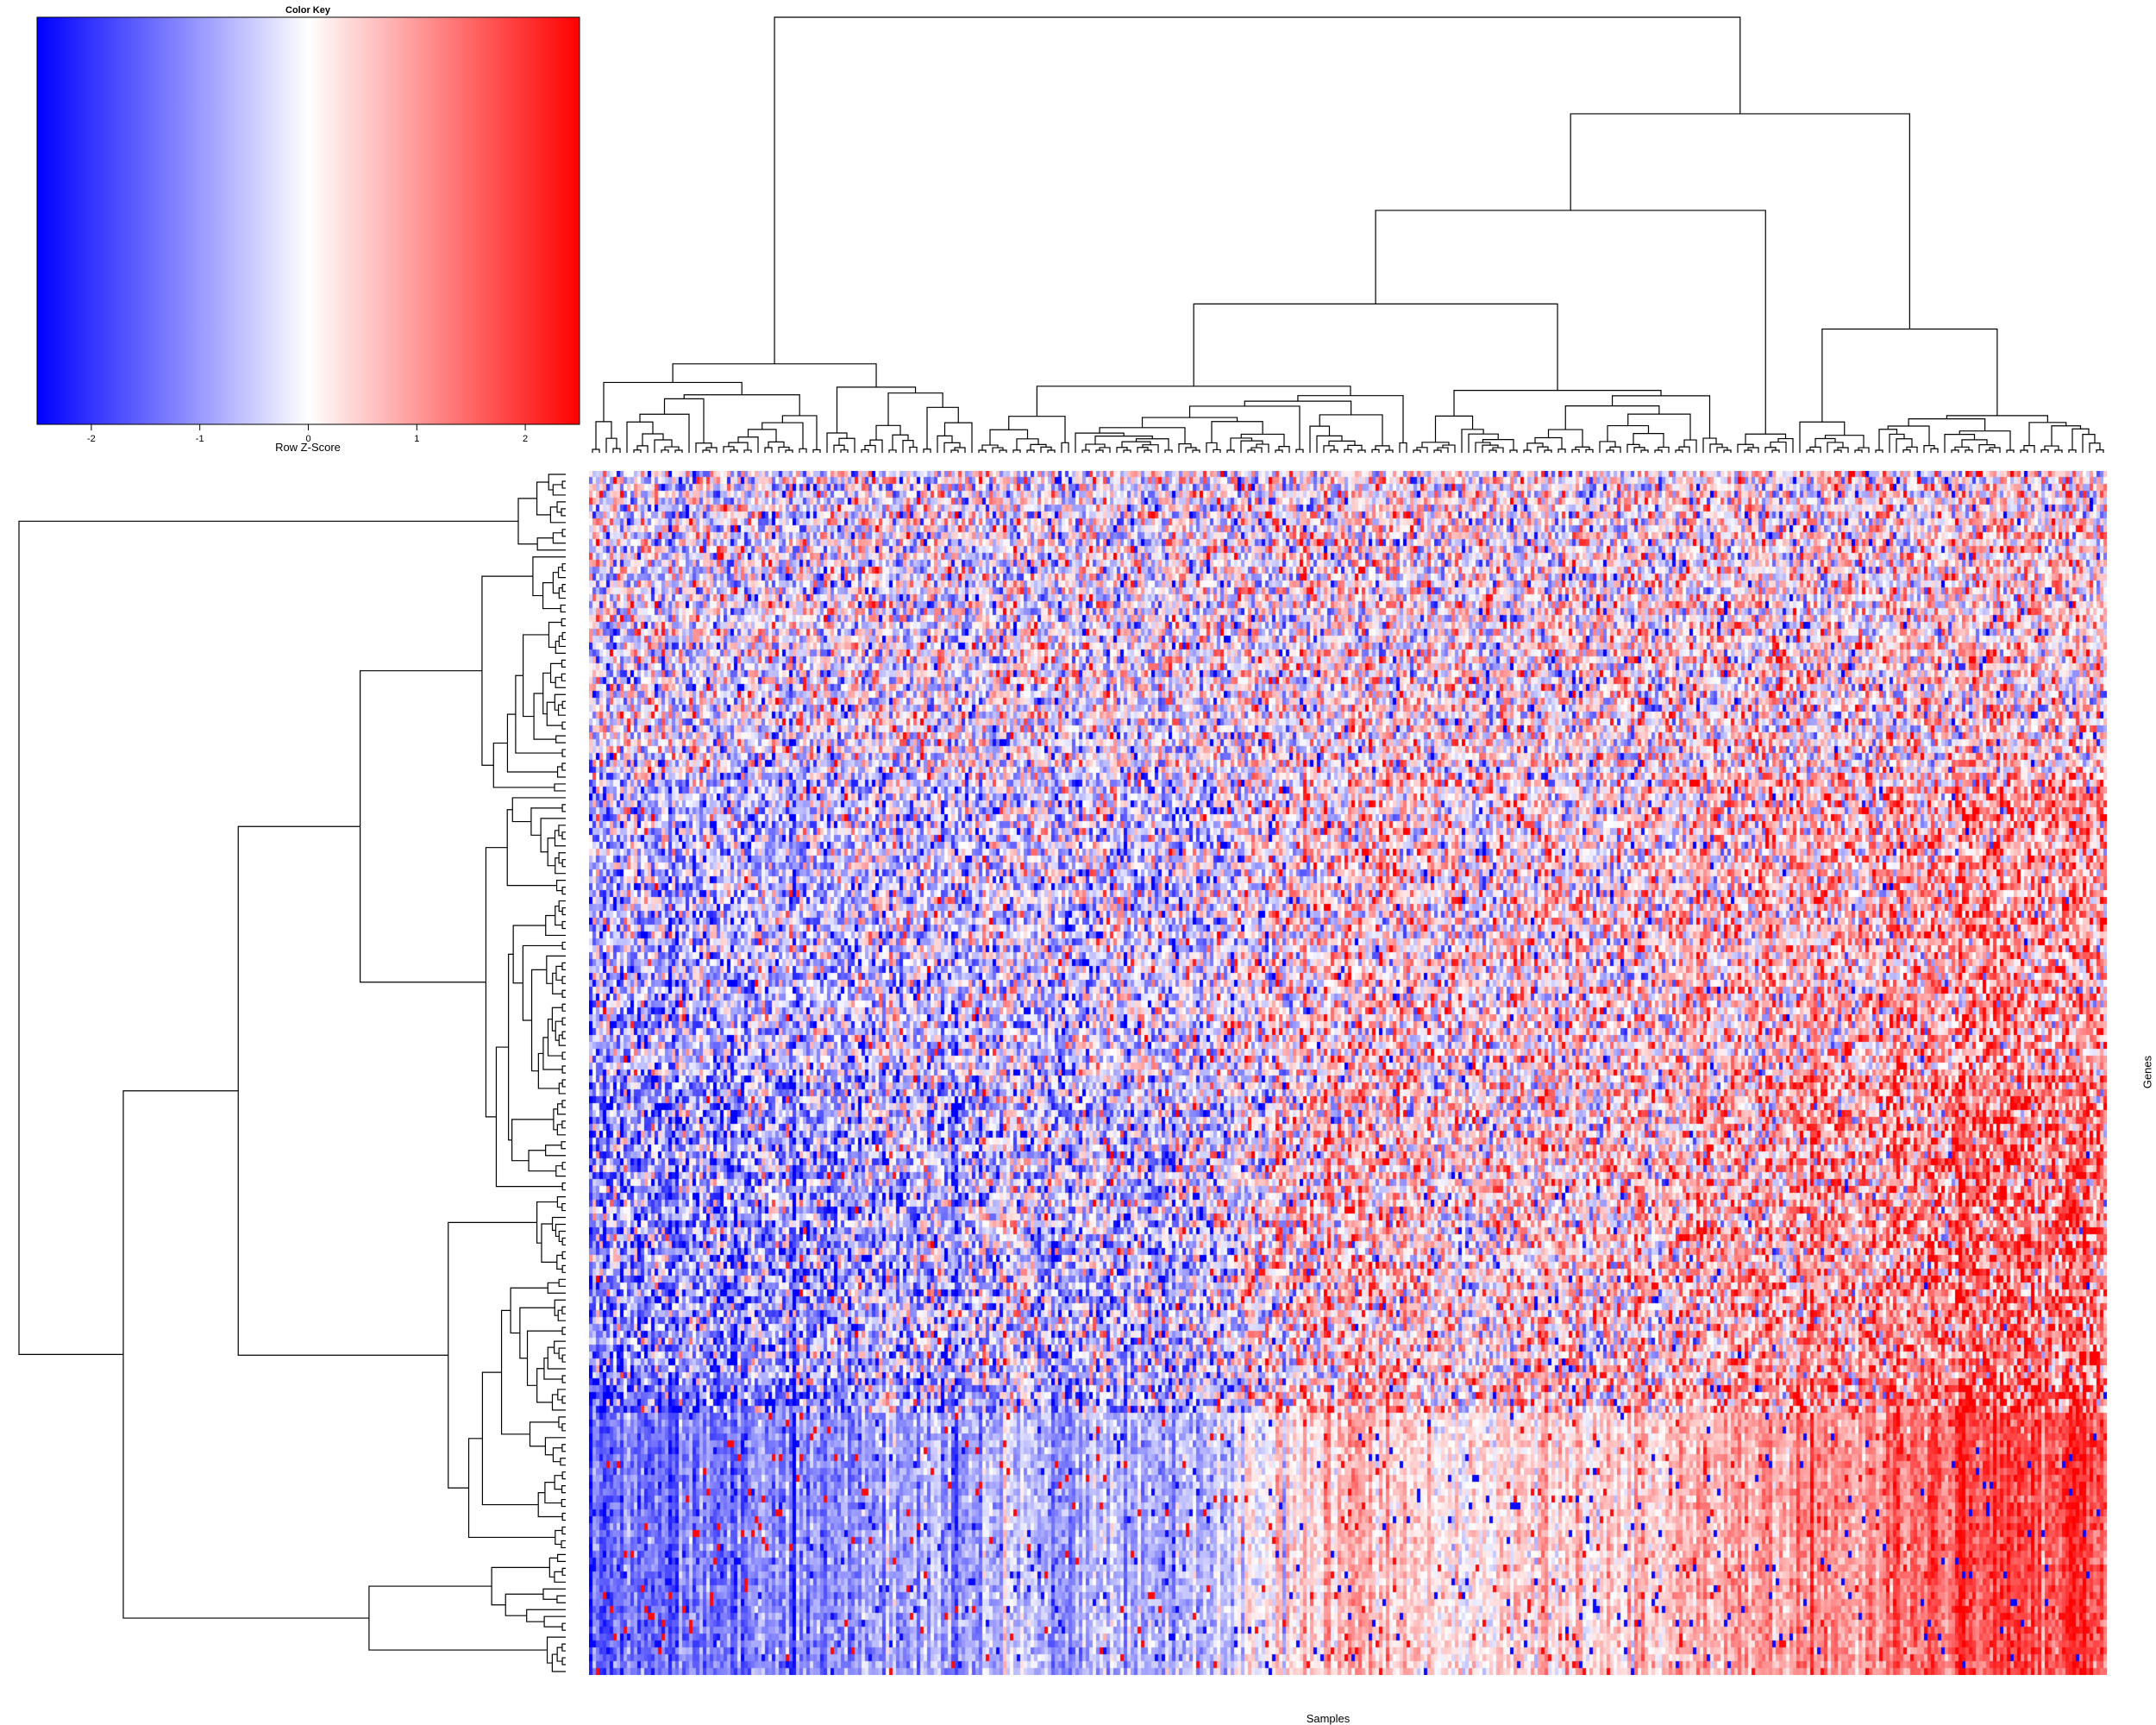  Describe the element at coordinates (308, 448) in the screenshot. I see `color-key-label: Row Z-Score` at that location.